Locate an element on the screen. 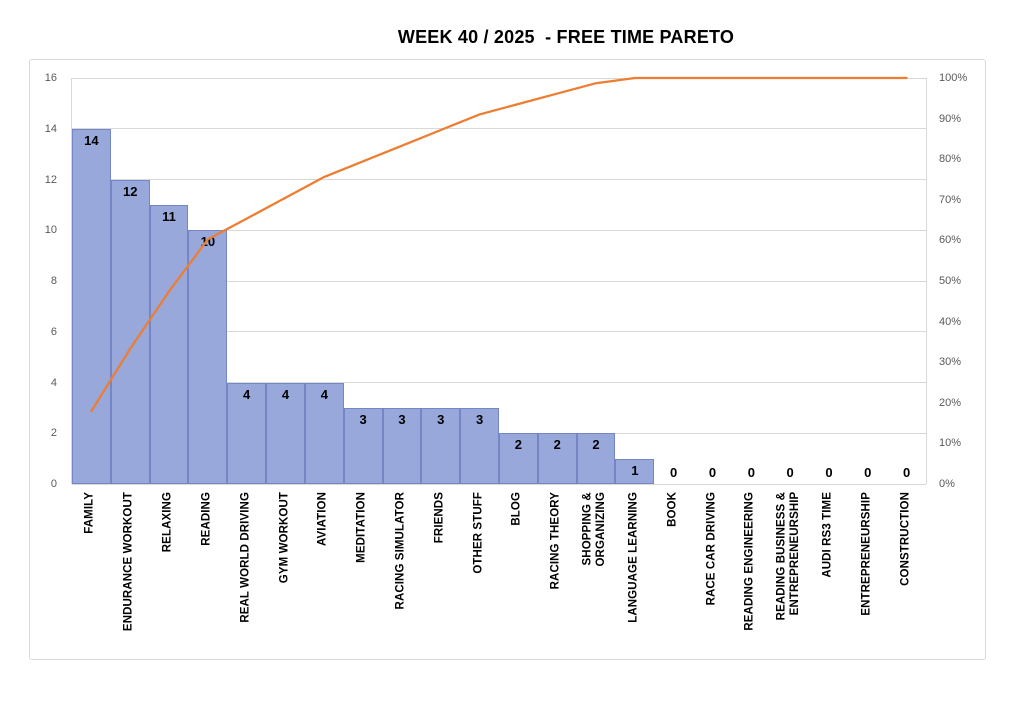 The width and height of the screenshot is (1023, 705). category-label: RACING THEORY is located at coordinates (555, 541).